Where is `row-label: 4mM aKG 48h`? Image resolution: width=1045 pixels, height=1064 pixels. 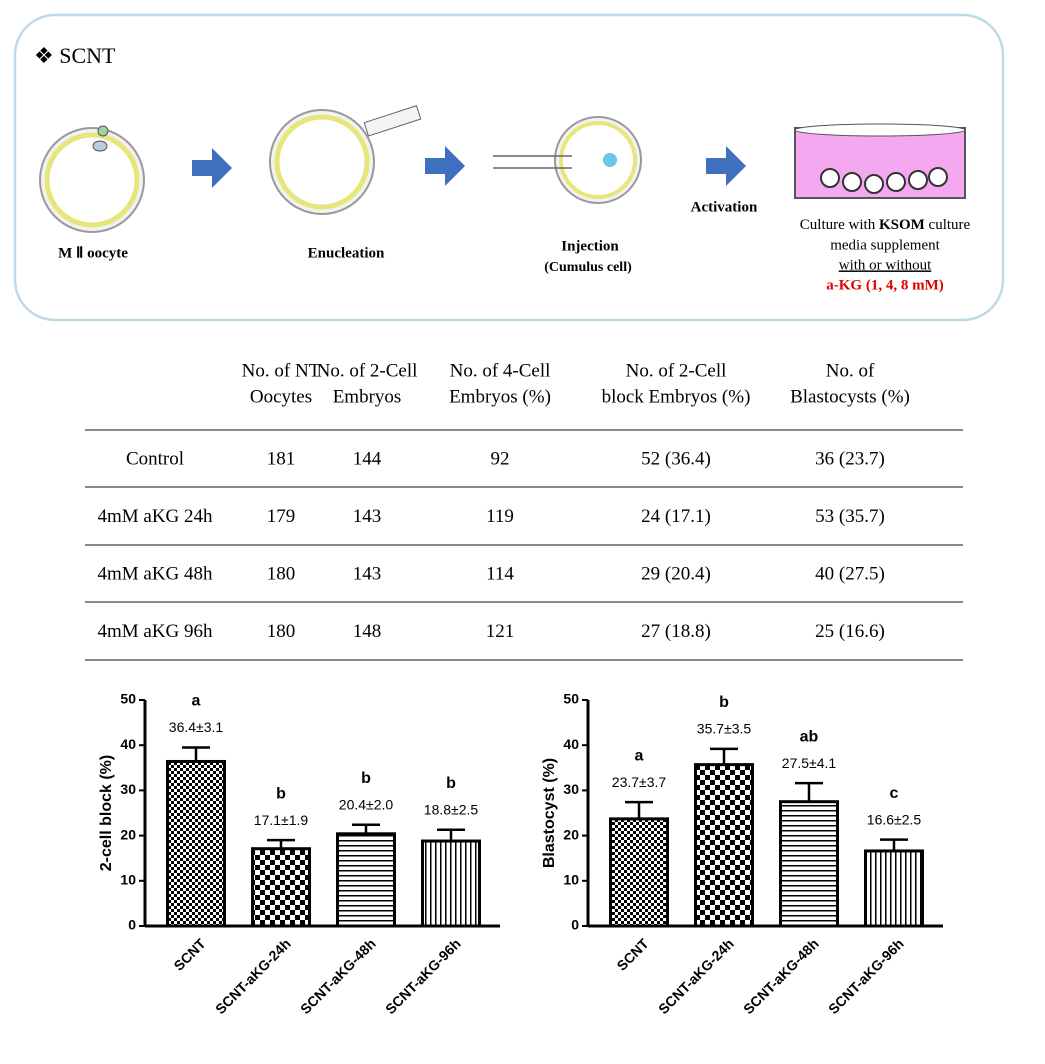
row-label: 4mM aKG 48h is located at coordinates (155, 573).